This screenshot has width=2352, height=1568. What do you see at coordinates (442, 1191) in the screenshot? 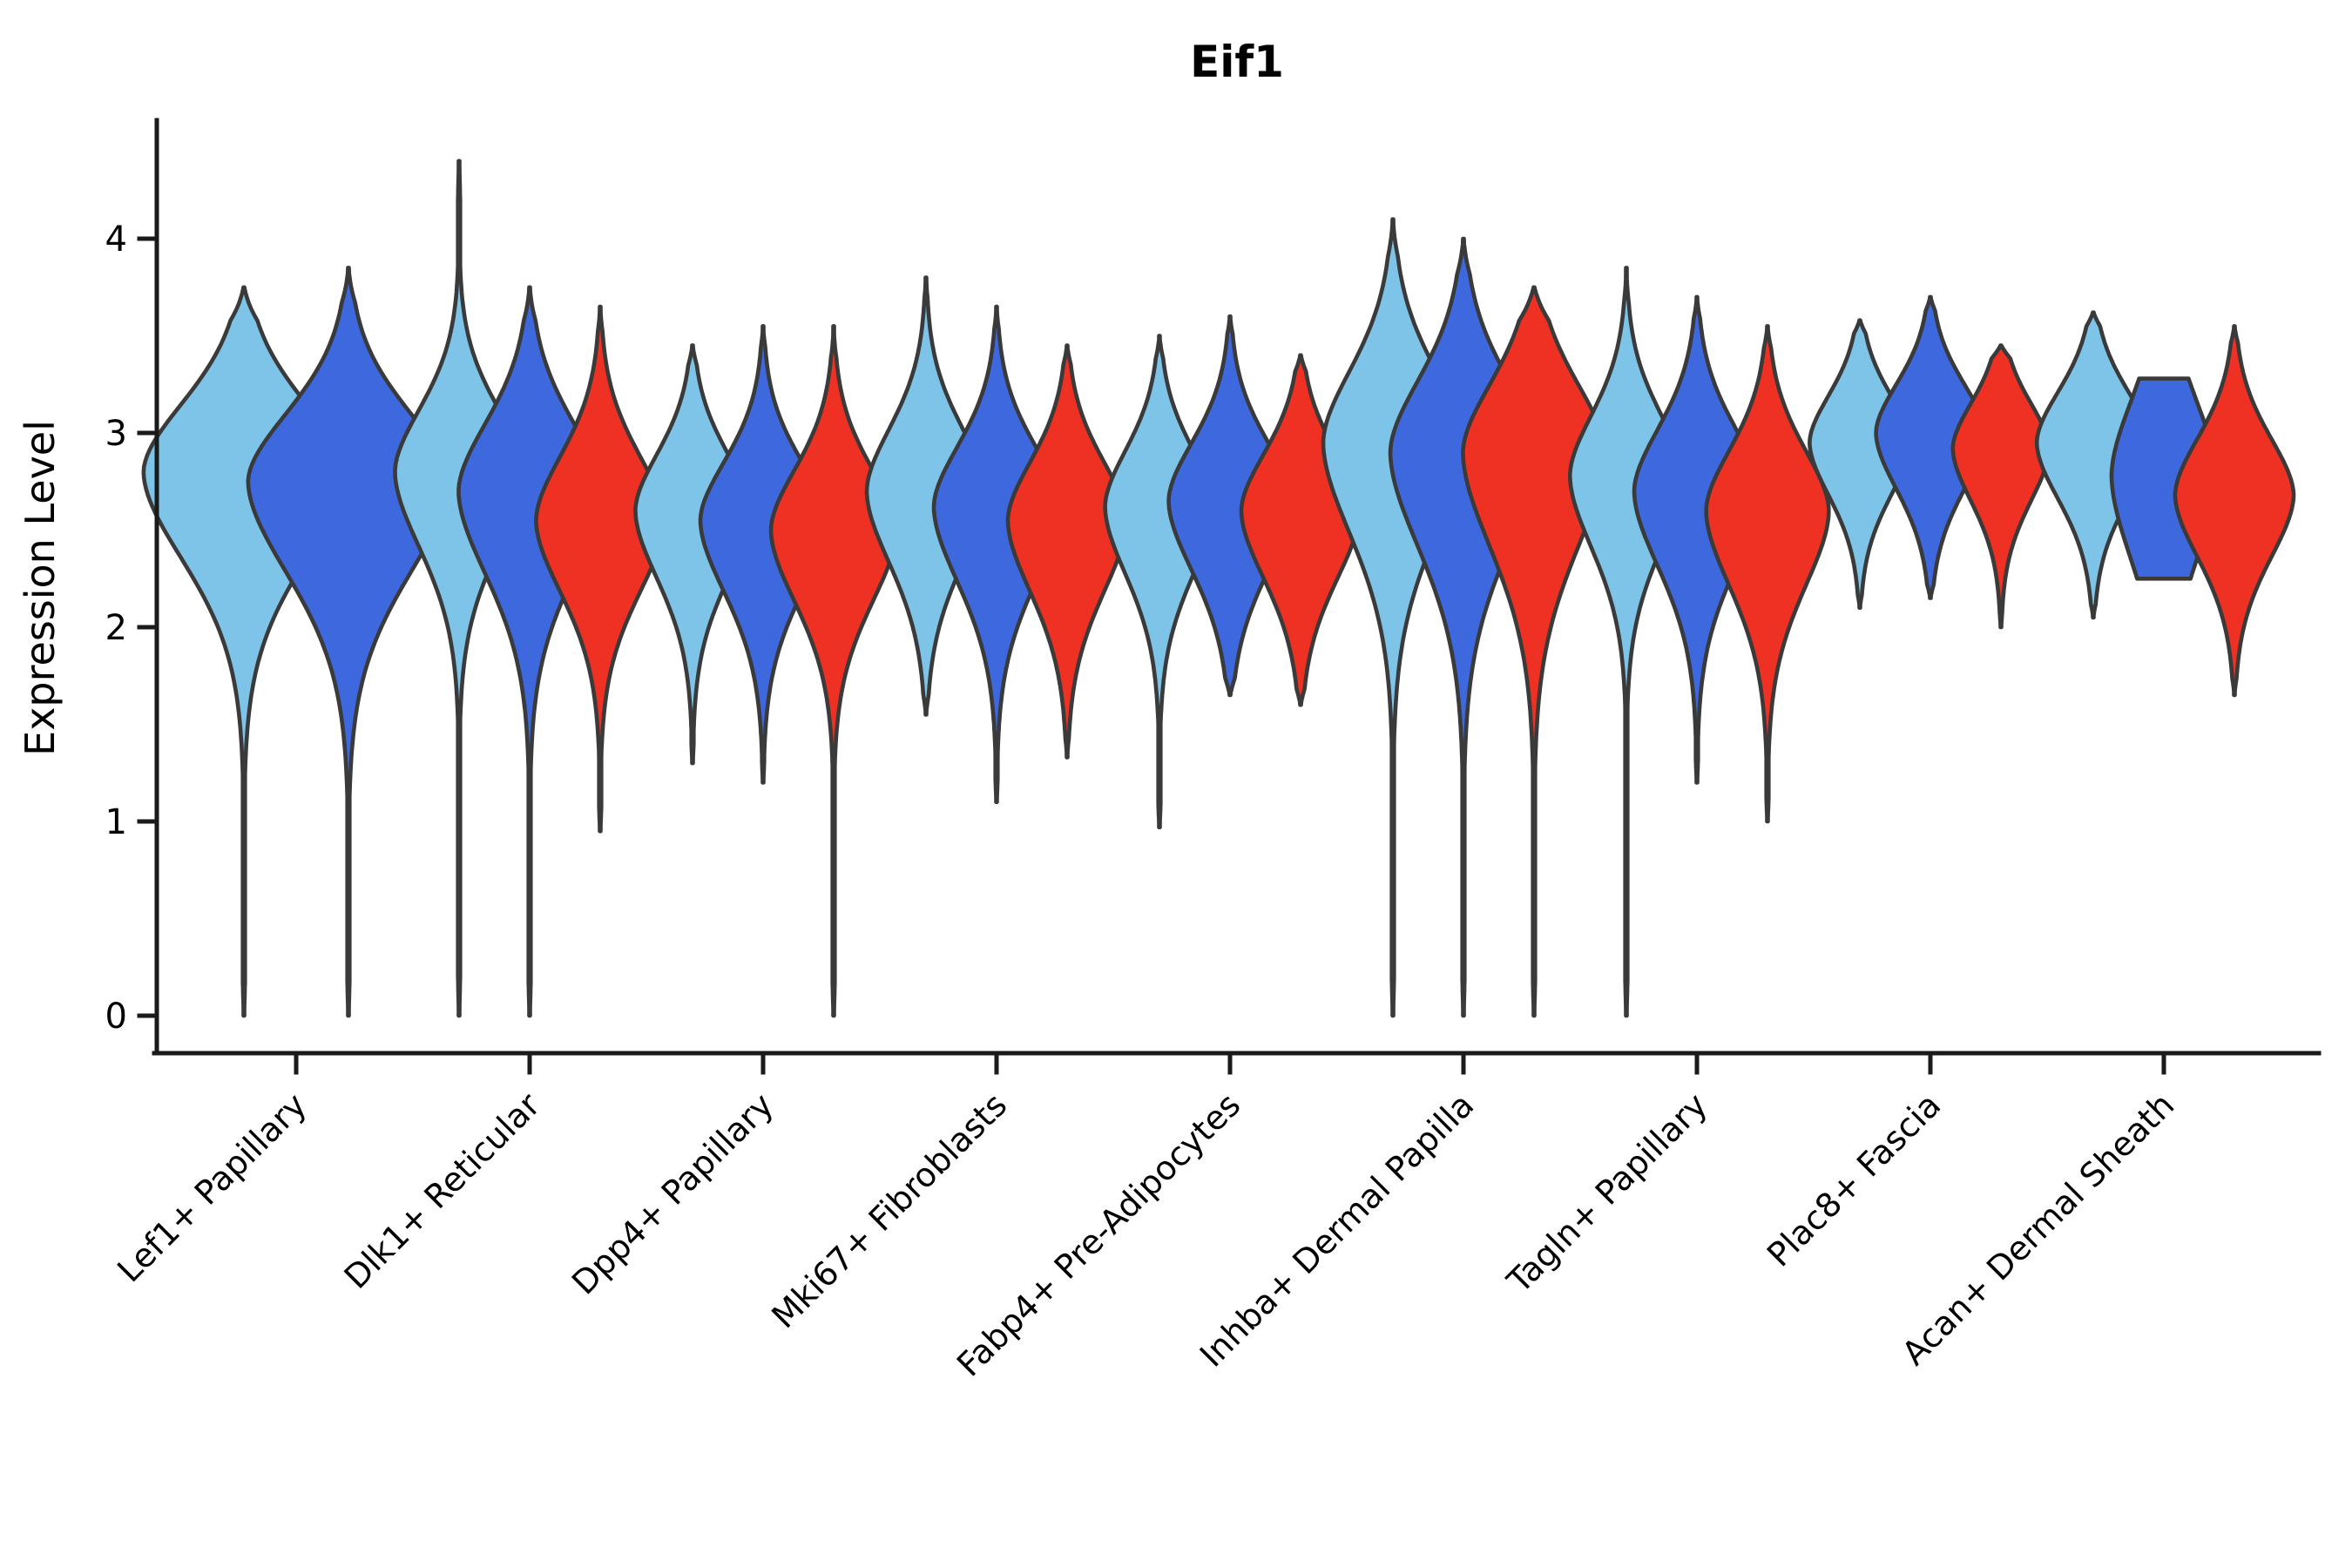
I see `x-tick-label: Dlk1+ Reticular` at bounding box center [442, 1191].